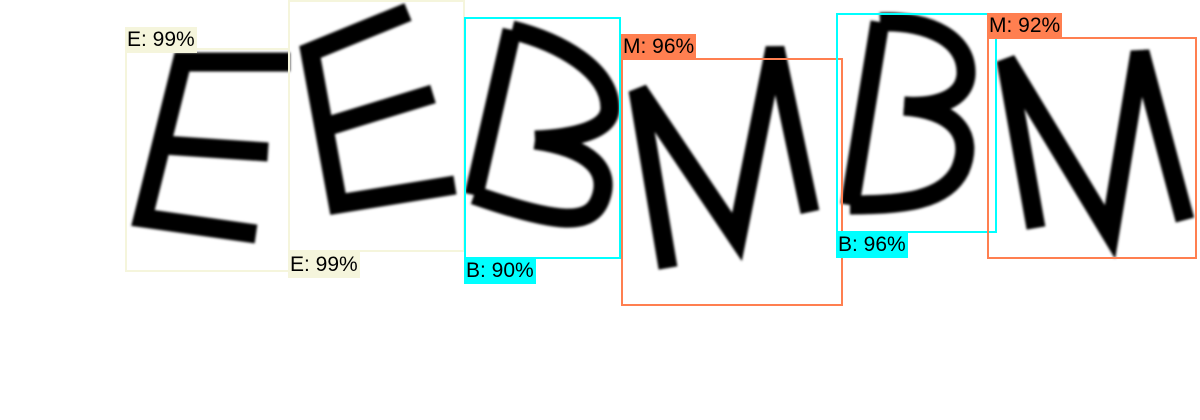 This screenshot has height=420, width=1200. What do you see at coordinates (908, 113) in the screenshot?
I see `letter-b-2-shape` at bounding box center [908, 113].